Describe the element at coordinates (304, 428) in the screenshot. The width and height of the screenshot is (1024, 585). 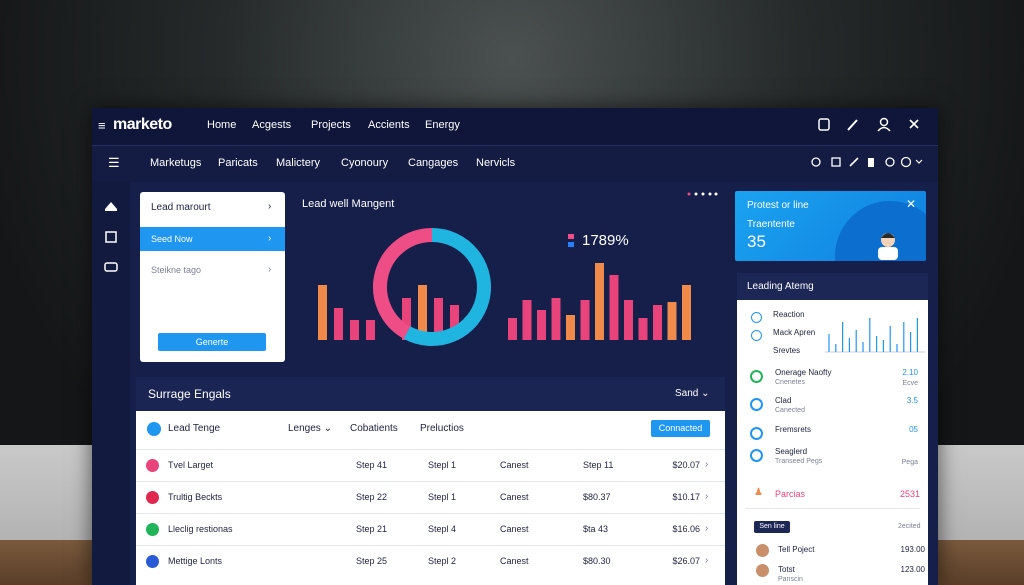
I see `column-label: Lenges` at that location.